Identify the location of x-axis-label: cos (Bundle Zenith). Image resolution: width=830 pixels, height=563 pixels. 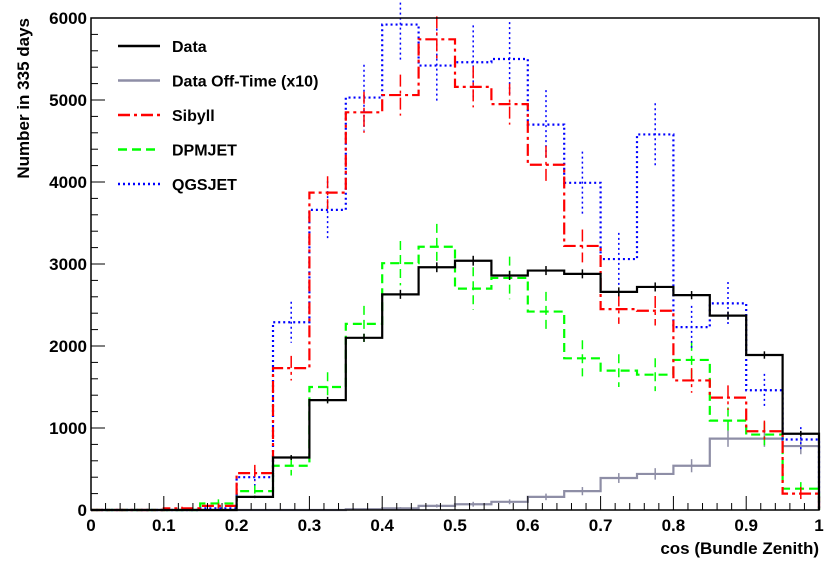
(739, 548).